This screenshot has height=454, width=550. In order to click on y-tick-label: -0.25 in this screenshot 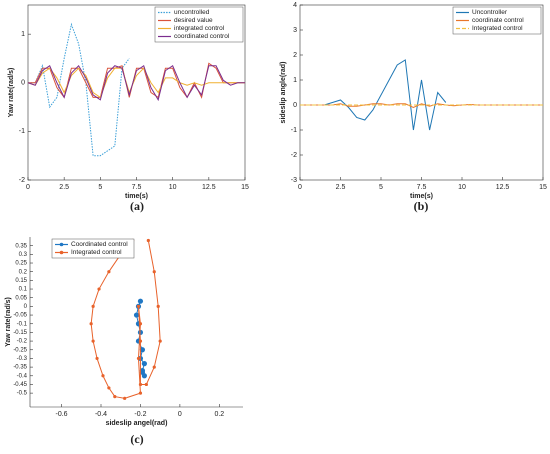, I will do `click(20, 350)`.